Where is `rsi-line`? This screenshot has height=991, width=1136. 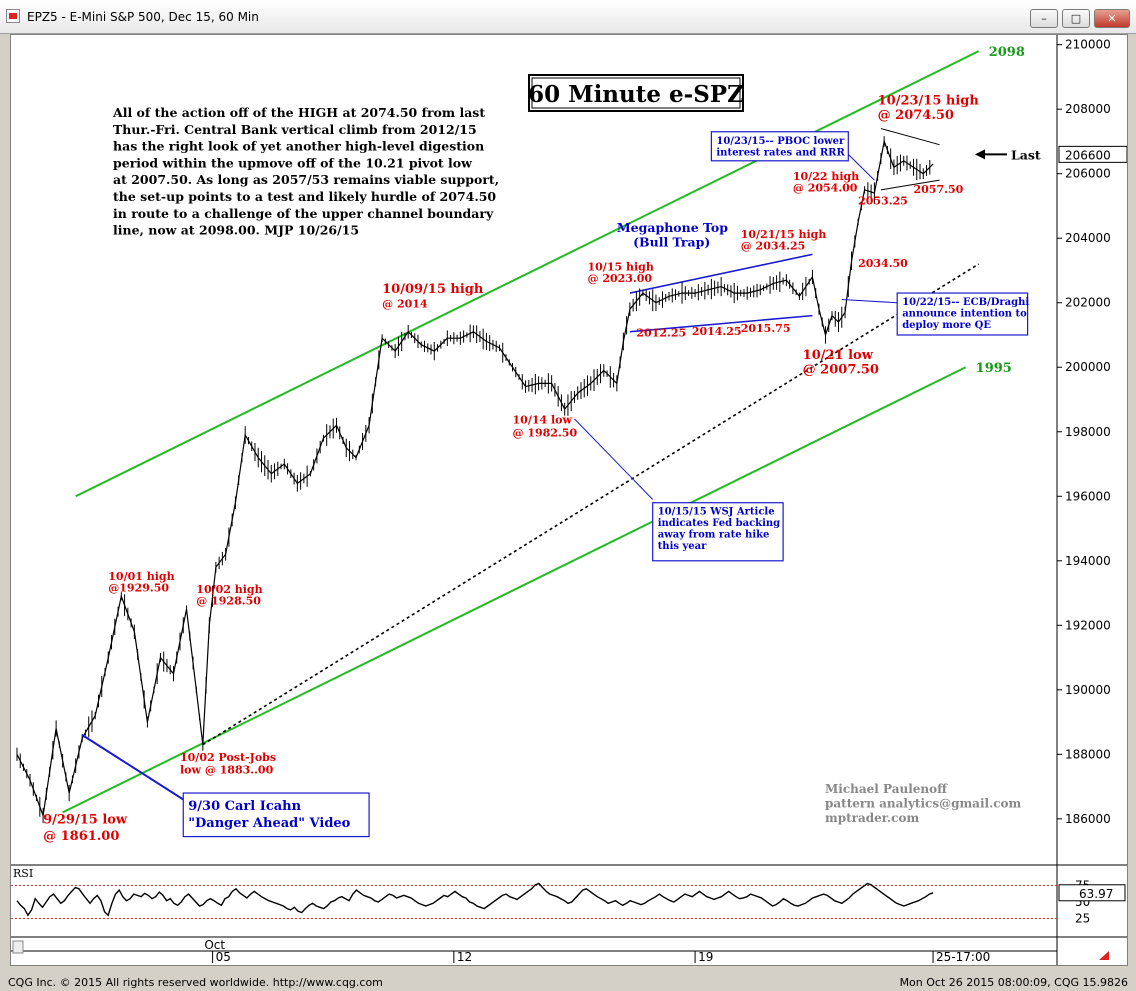 rsi-line is located at coordinates (475, 899).